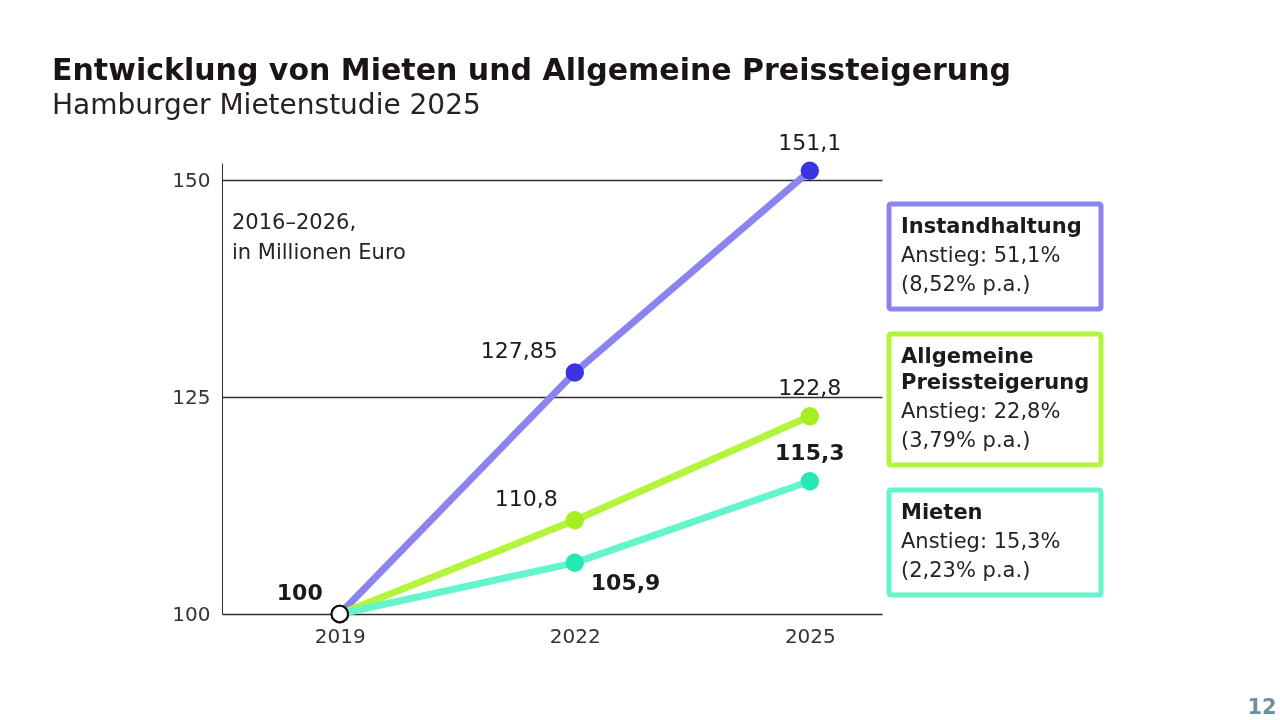 This screenshot has height=720, width=1280. Describe the element at coordinates (981, 555) in the screenshot. I see `text: Anstieg: 15,3% (2,23% p.a.)` at that location.